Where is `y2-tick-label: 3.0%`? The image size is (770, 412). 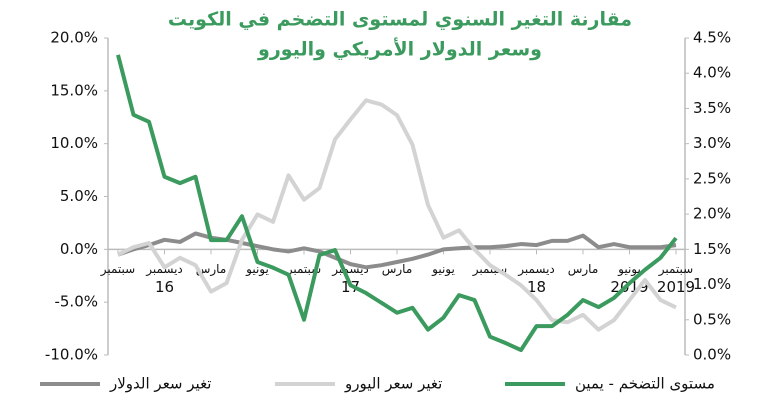 y2-tick-label: 3.0% is located at coordinates (712, 143).